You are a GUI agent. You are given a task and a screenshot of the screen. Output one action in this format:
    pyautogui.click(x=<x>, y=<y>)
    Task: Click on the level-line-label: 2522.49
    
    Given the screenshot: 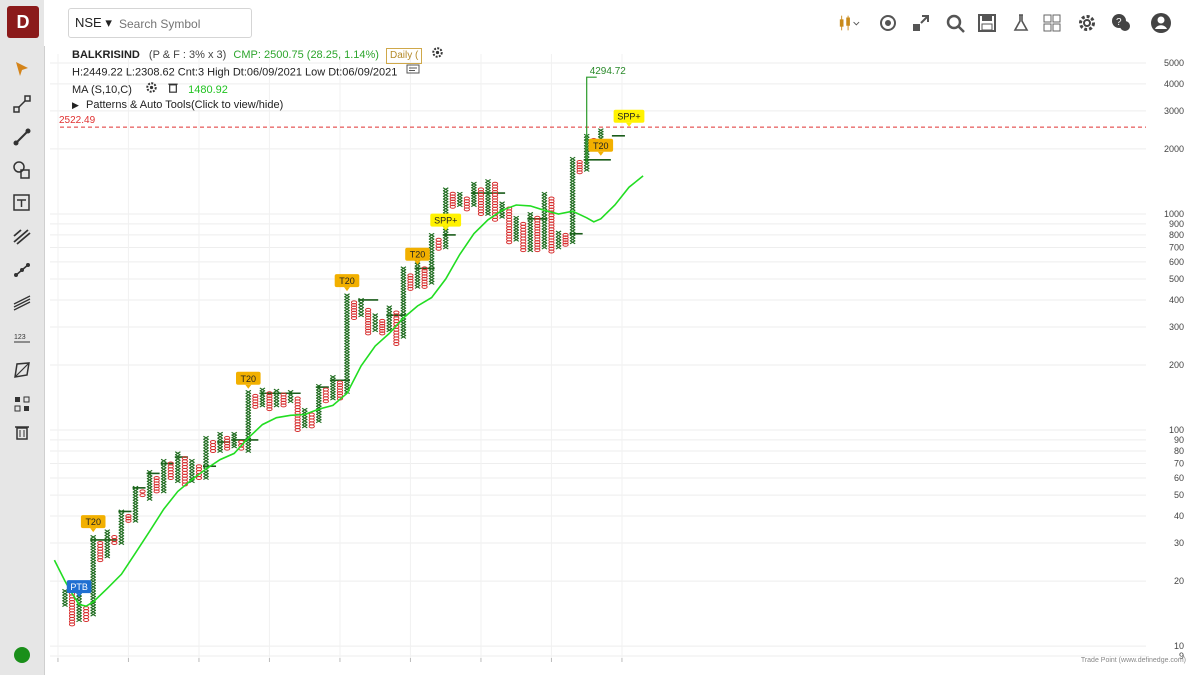 What is the action you would take?
    pyautogui.click(x=77, y=120)
    